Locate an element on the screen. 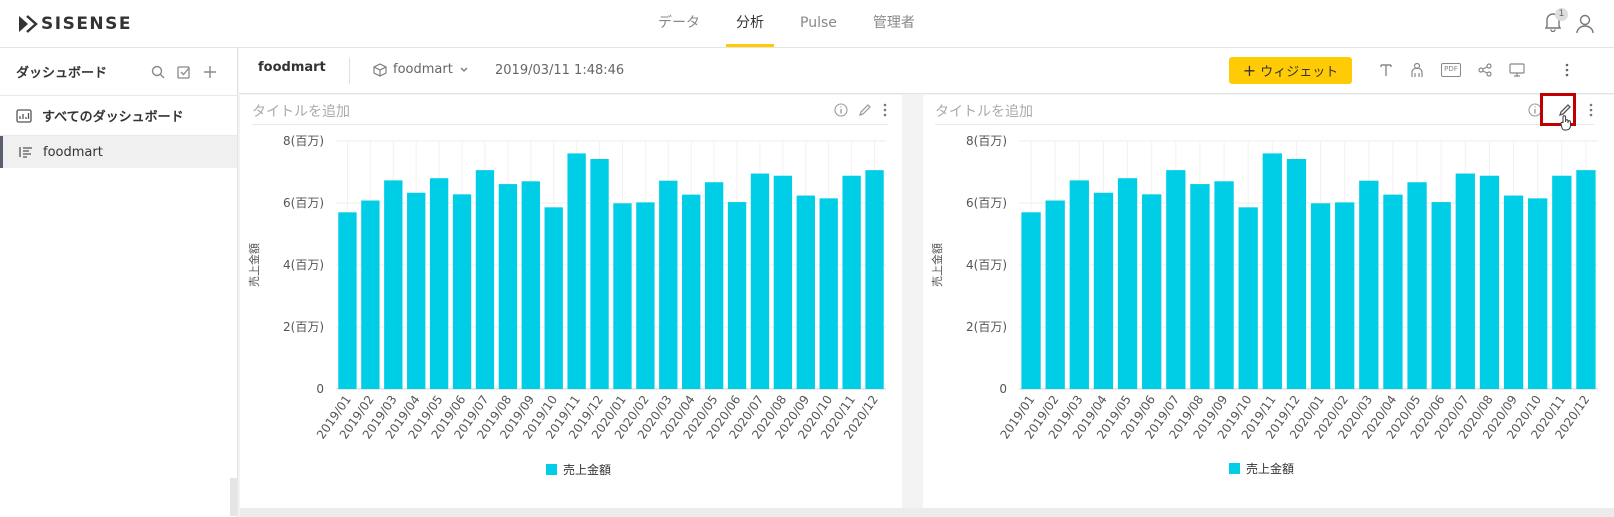 Image resolution: width=1614 pixels, height=517 pixels. datasource-label: foodmart is located at coordinates (423, 69).